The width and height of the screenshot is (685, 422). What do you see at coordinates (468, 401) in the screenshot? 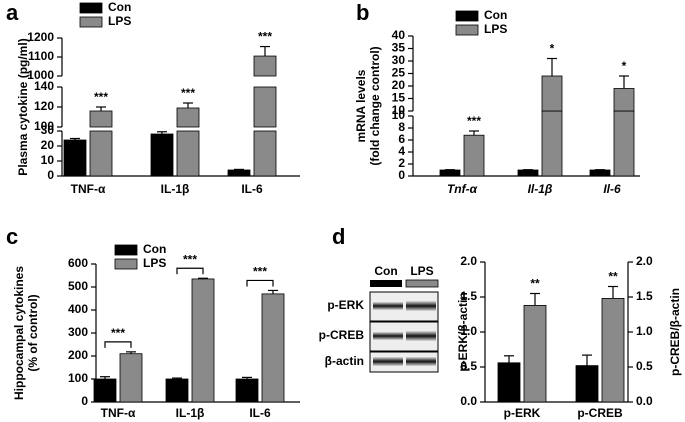
I see `y-tick-label: 0.0` at bounding box center [468, 401].